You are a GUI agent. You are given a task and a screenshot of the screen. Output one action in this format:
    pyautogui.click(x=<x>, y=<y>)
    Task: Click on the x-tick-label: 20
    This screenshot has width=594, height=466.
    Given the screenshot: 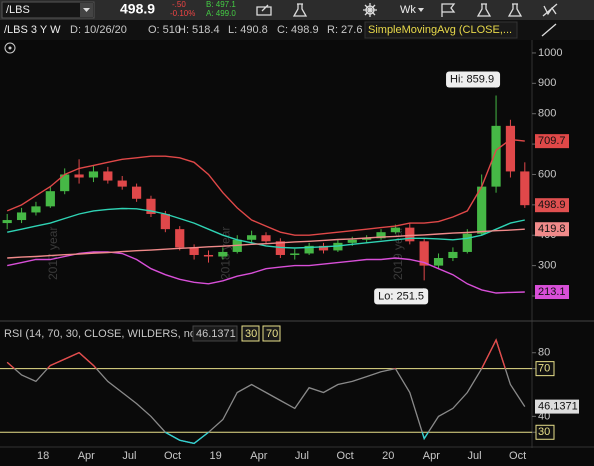 What is the action you would take?
    pyautogui.click(x=388, y=456)
    